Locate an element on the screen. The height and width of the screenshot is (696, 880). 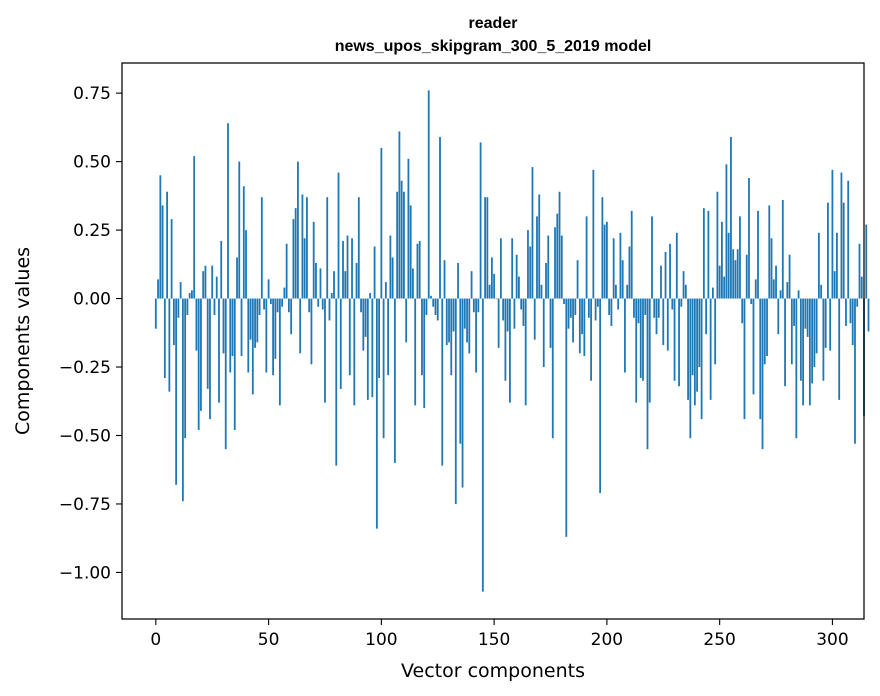
y-tick-label-1: −0.75 is located at coordinates (85, 505).